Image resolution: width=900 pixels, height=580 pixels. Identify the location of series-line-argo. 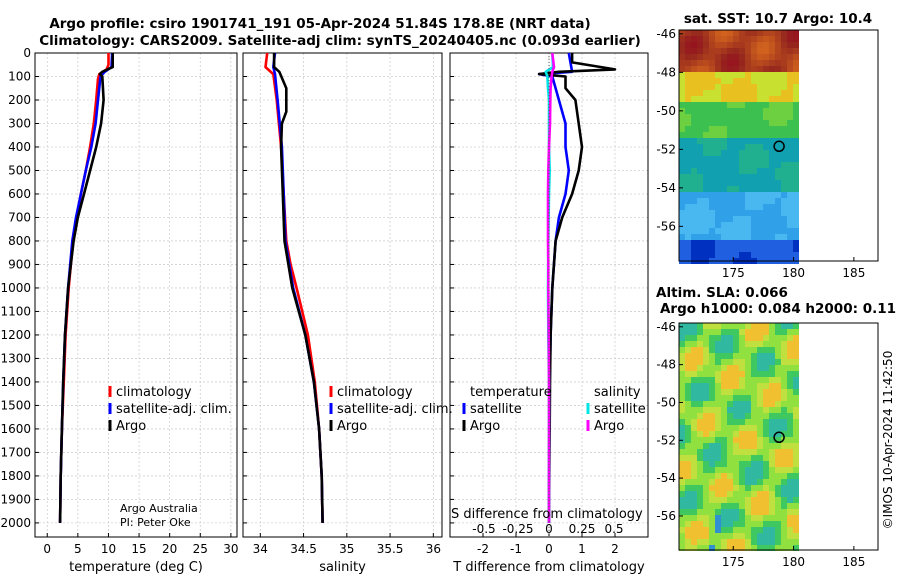
(86, 288).